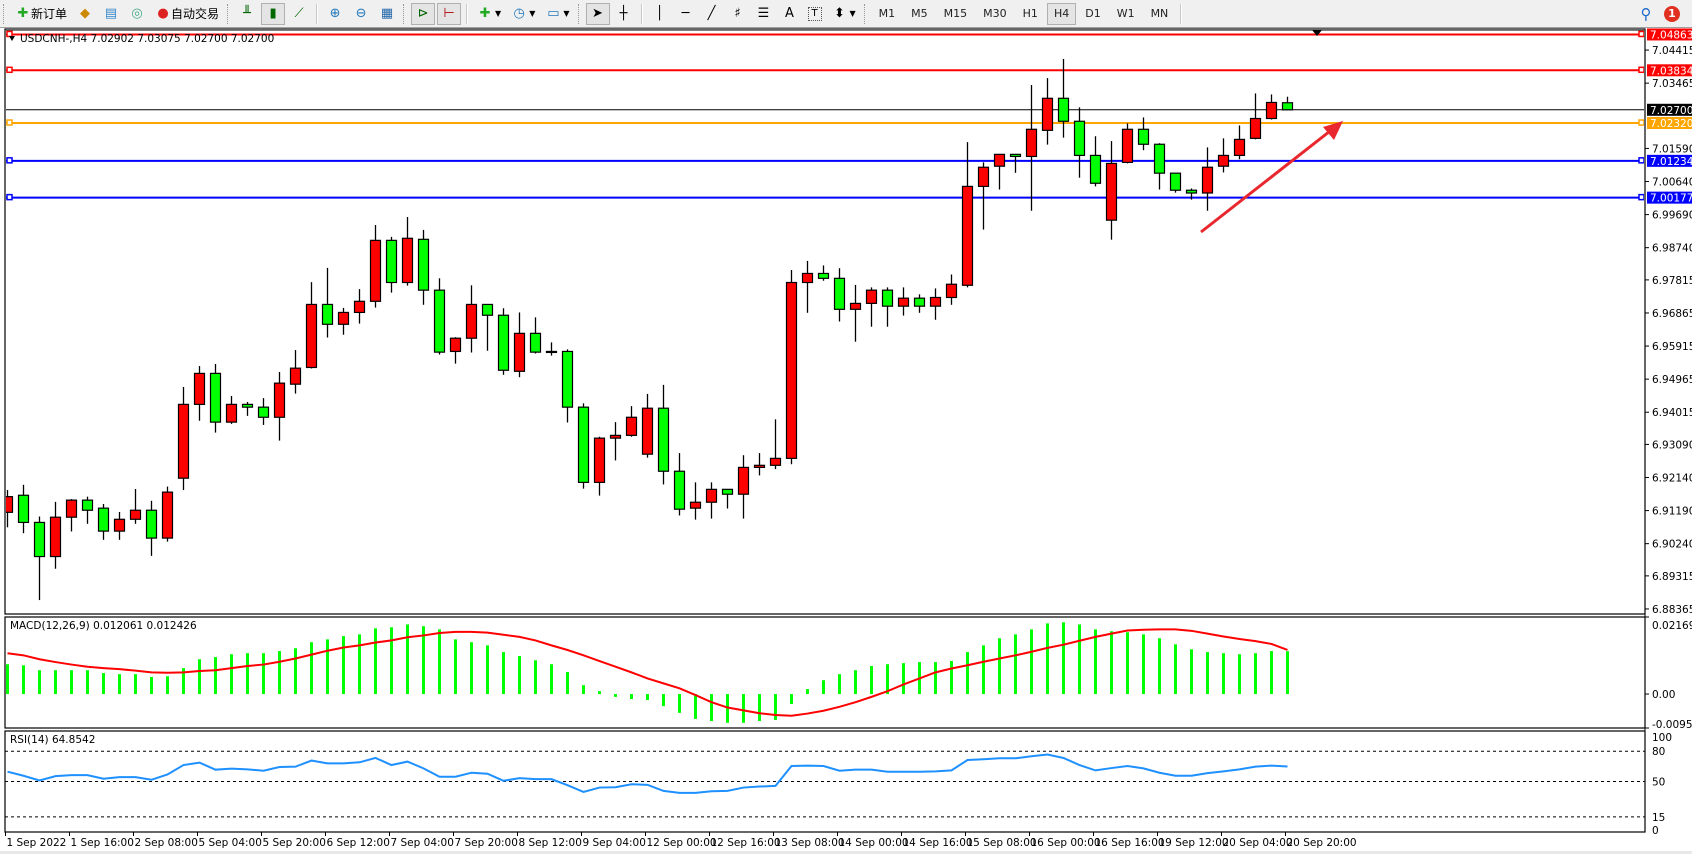 The height and width of the screenshot is (854, 1692). What do you see at coordinates (1267, 180) in the screenshot?
I see `trend-arrow` at bounding box center [1267, 180].